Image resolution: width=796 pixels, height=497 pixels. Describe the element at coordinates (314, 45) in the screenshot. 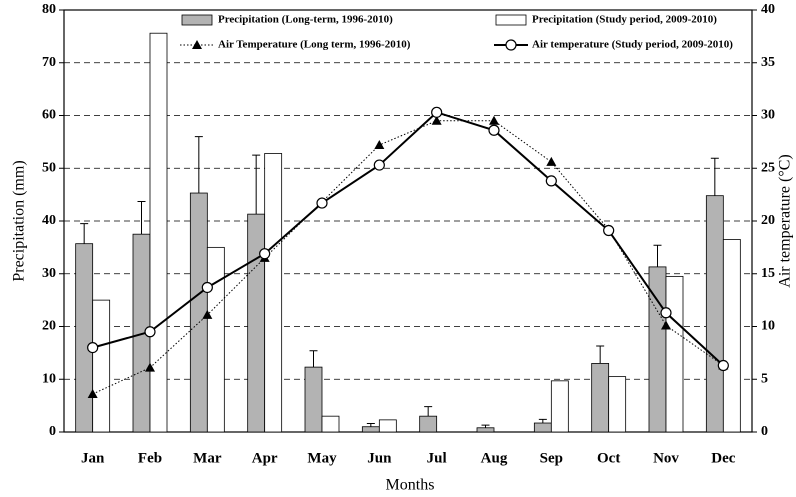

I see `legend-label: Air Temperature (Long term, 1996-2010)` at that location.